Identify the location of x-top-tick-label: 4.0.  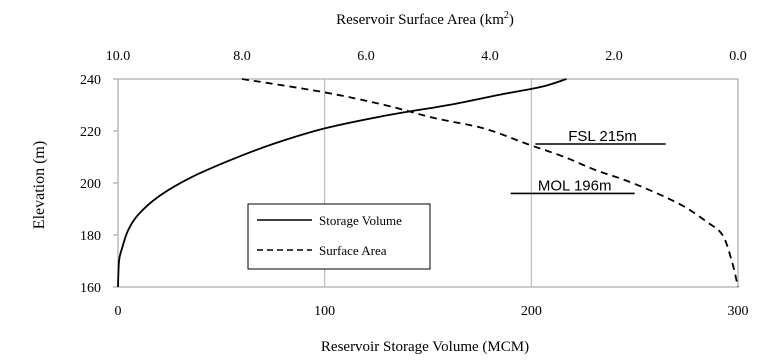
(490, 56).